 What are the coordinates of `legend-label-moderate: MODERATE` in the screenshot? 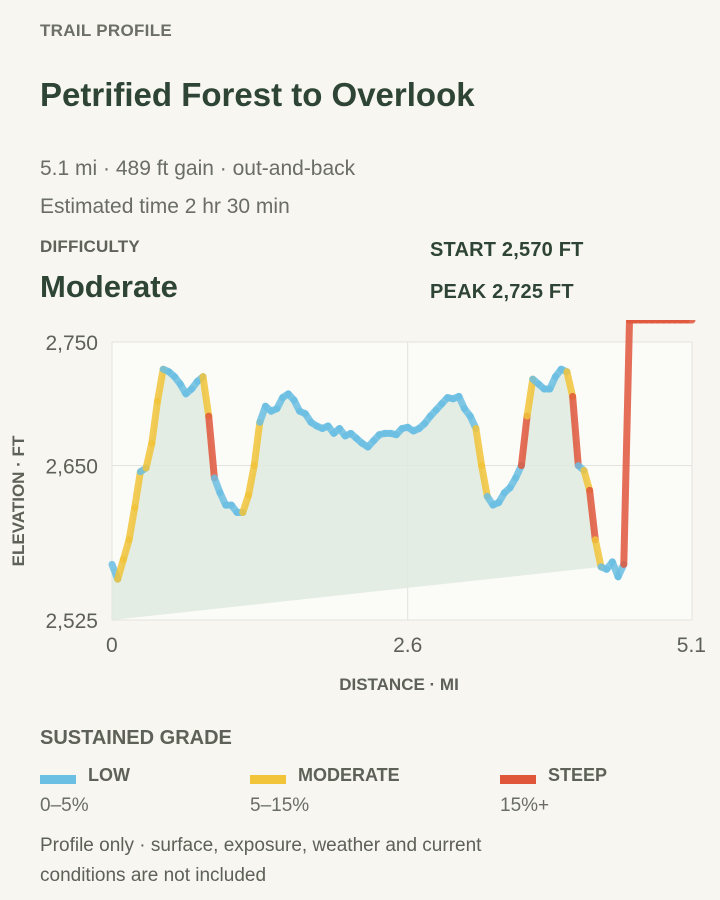 It's located at (349, 775).